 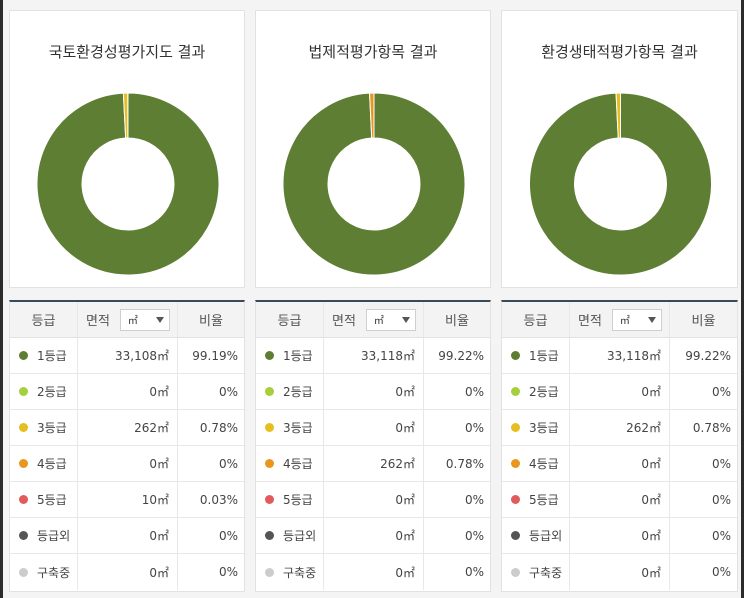 I want to click on table-row: 3등급 262㎡ 0.78%, so click(x=127, y=428).